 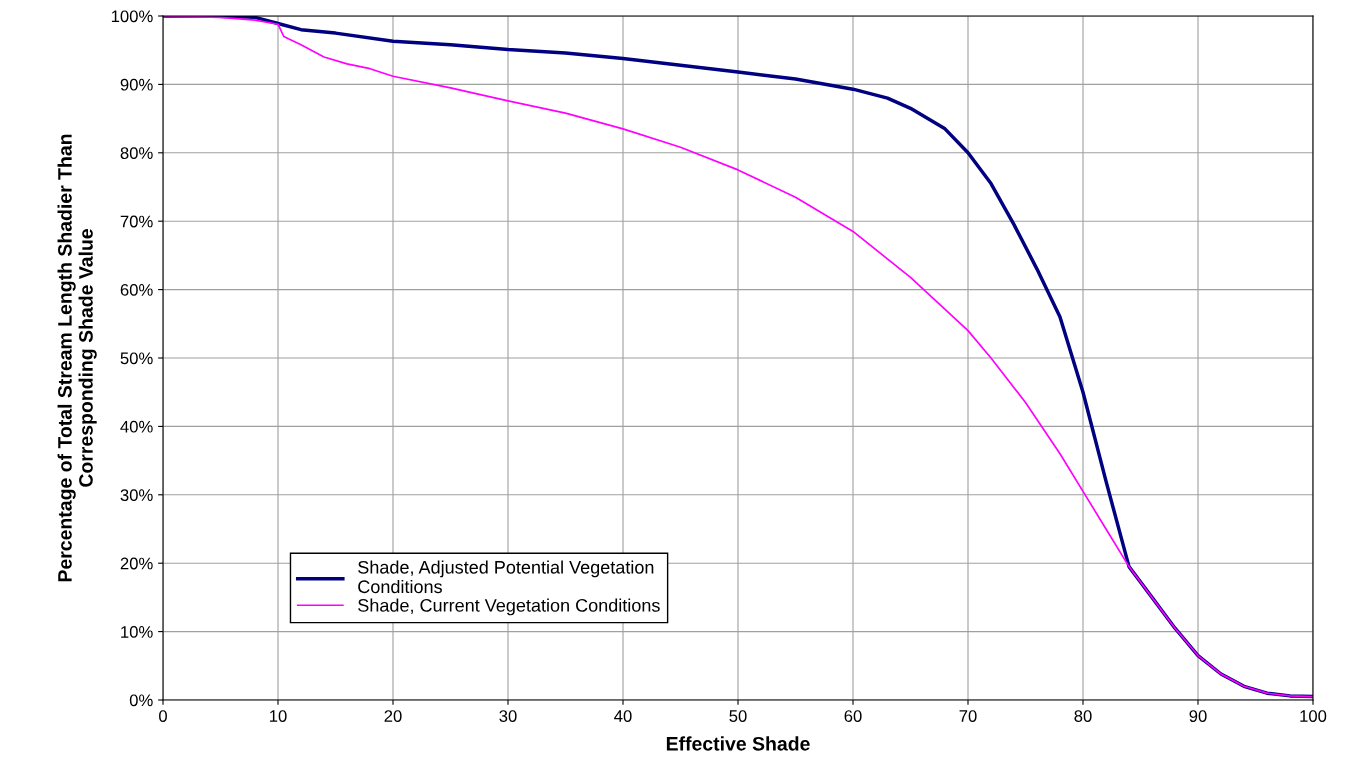 I want to click on legend-label: Shade, Current Vegetation Conditions, so click(x=509, y=607).